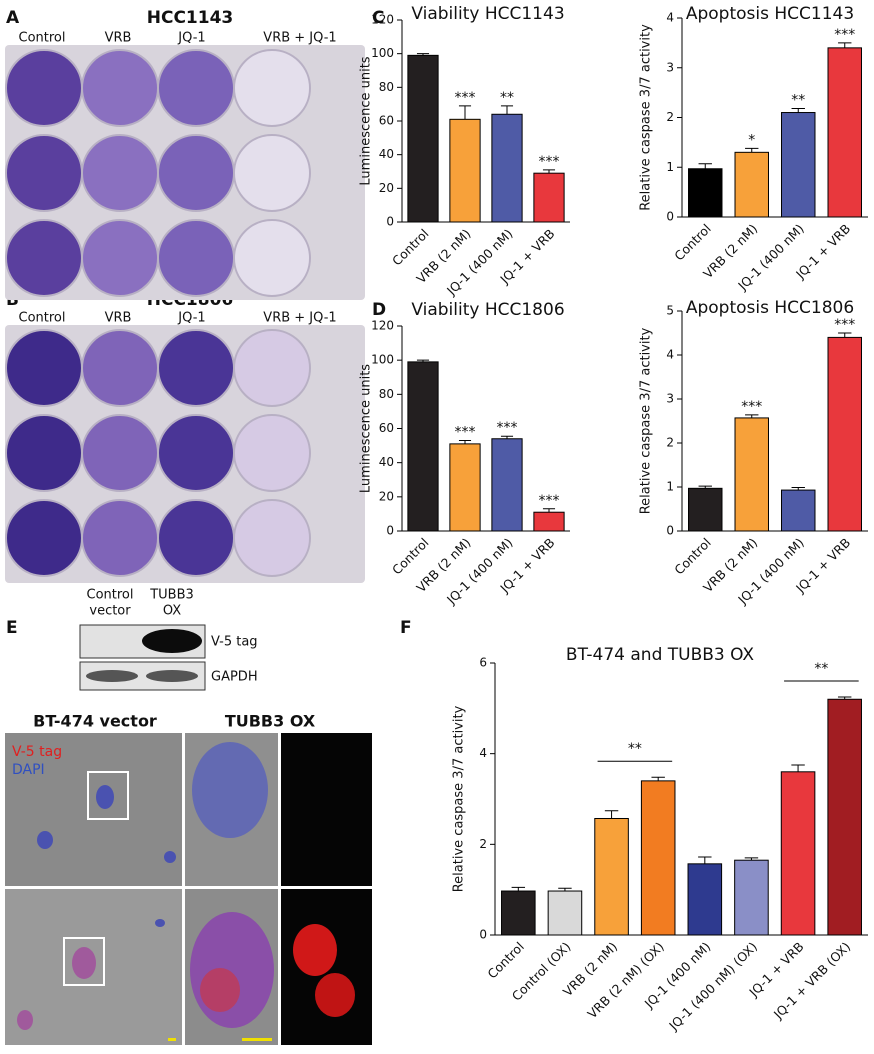  Describe the element at coordinates (12, 628) in the screenshot. I see `panel-letter: E` at that location.